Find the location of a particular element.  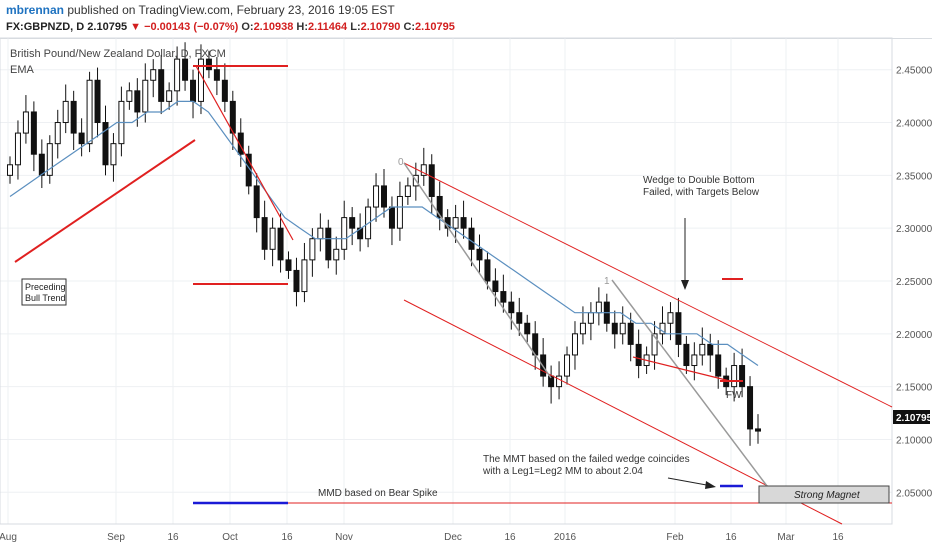

author-link: mbrennan is located at coordinates (35, 10).